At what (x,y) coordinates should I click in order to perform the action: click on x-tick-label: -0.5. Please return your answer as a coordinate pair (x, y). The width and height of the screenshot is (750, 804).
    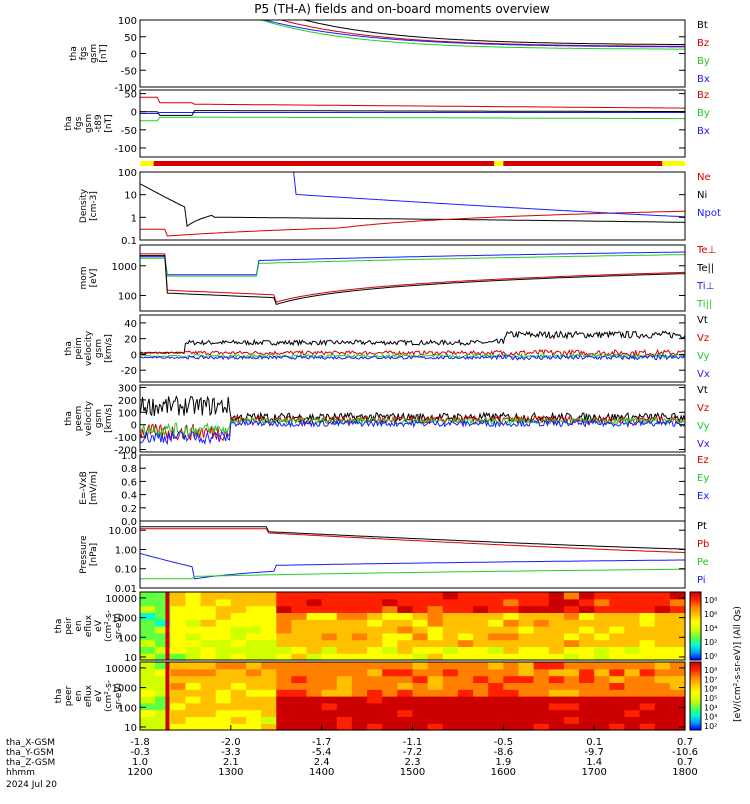
    Looking at the image, I should click on (504, 742).